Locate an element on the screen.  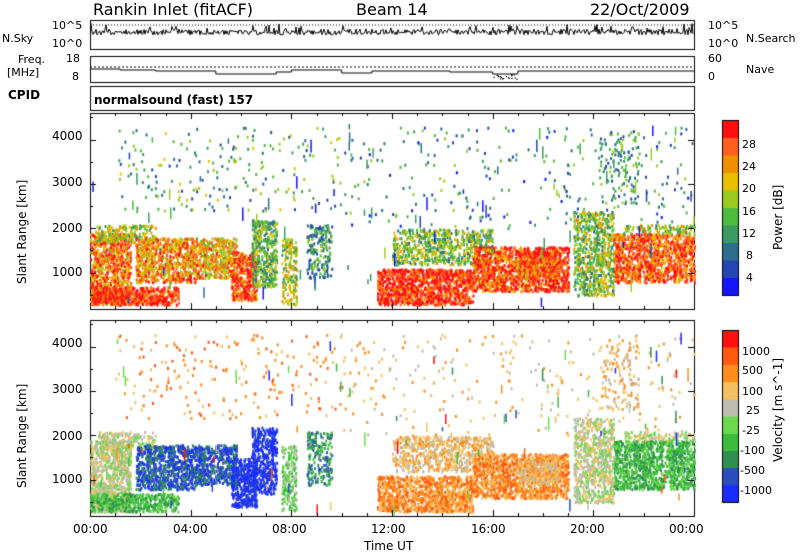
noise-right-tick-top: 10^5 is located at coordinates (723, 25).